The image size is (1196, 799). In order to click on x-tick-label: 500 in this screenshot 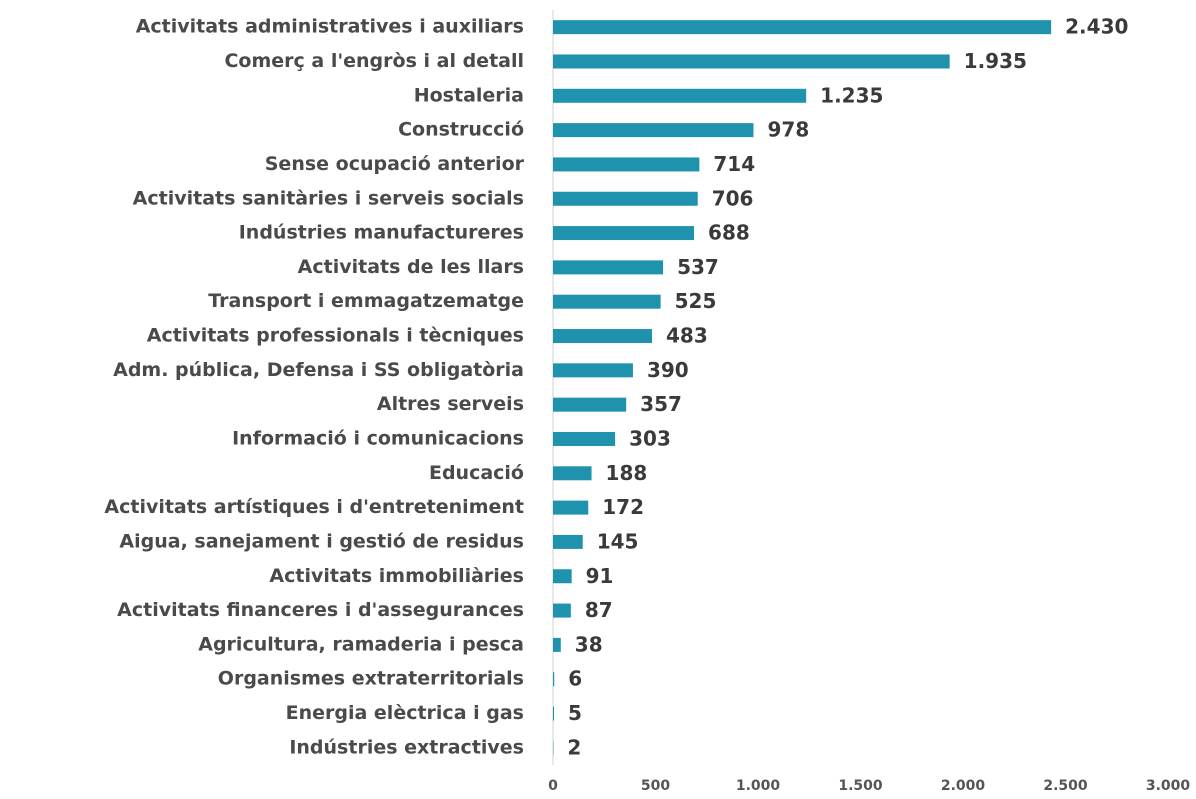, I will do `click(655, 786)`.